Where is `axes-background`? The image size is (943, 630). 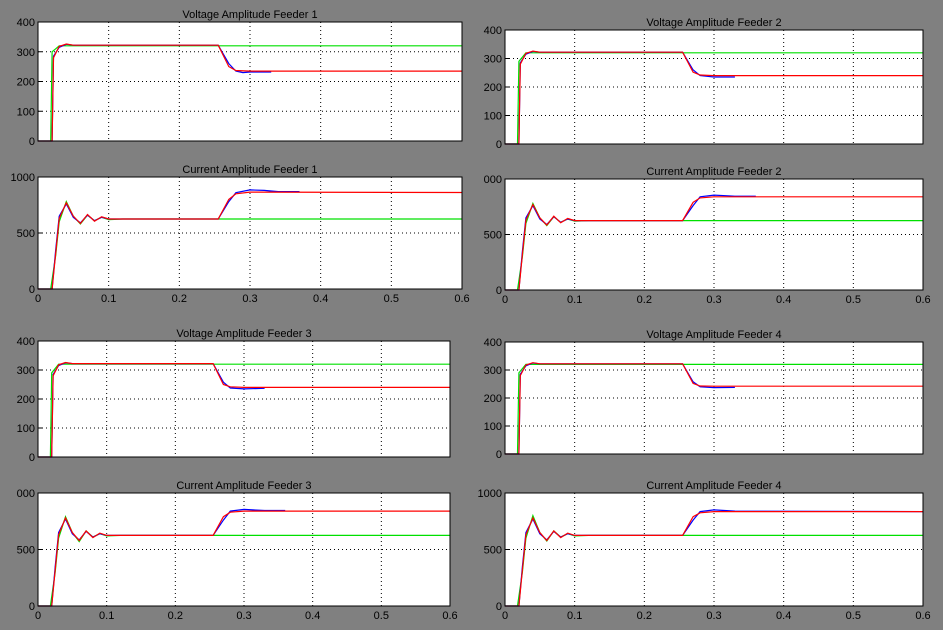
axes-background is located at coordinates (244, 399).